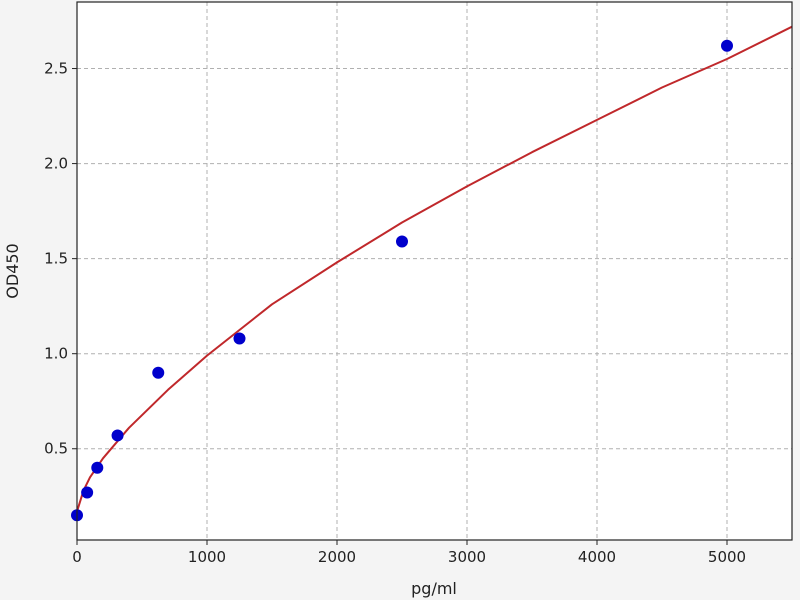 The width and height of the screenshot is (800, 600). I want to click on x-axis-label: pg/ml, so click(434, 588).